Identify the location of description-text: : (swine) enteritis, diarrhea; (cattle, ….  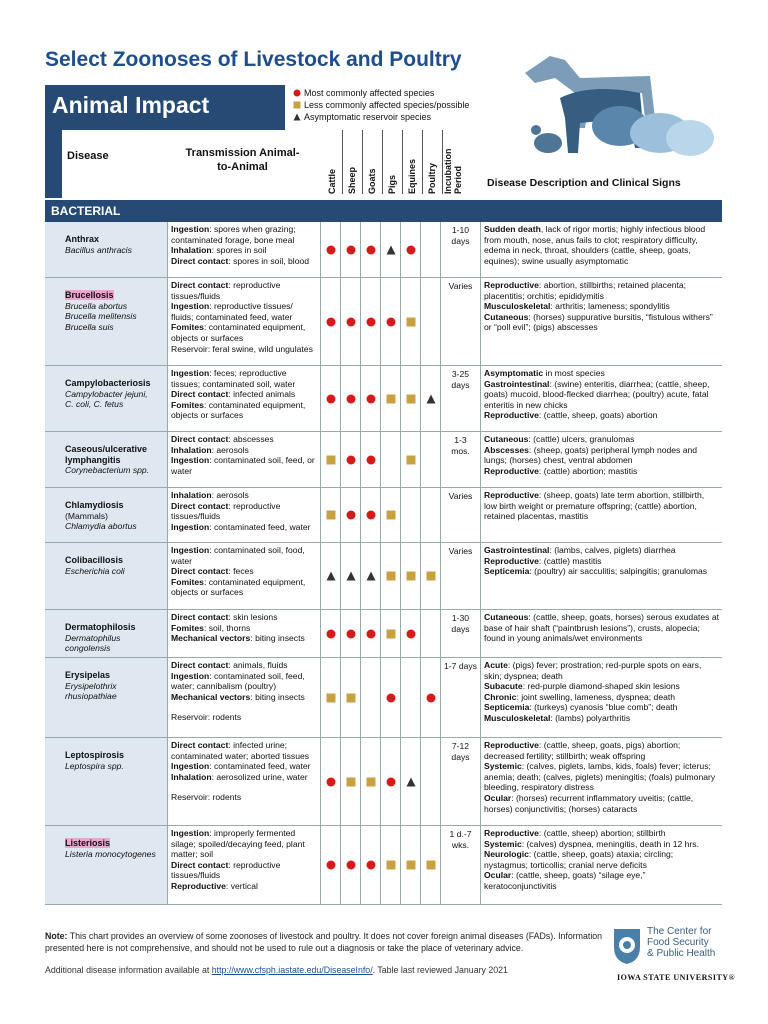
(597, 394).